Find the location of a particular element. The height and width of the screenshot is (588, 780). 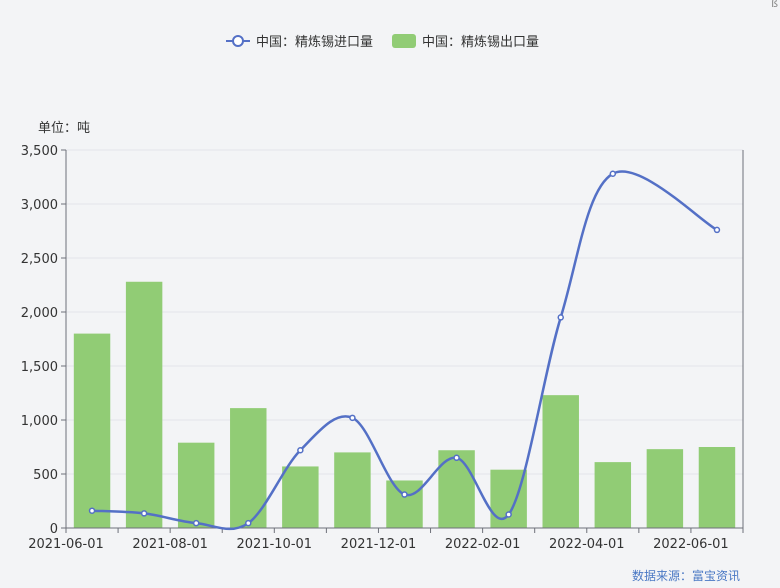

y-tick-label: 2,500 is located at coordinates (39, 259).